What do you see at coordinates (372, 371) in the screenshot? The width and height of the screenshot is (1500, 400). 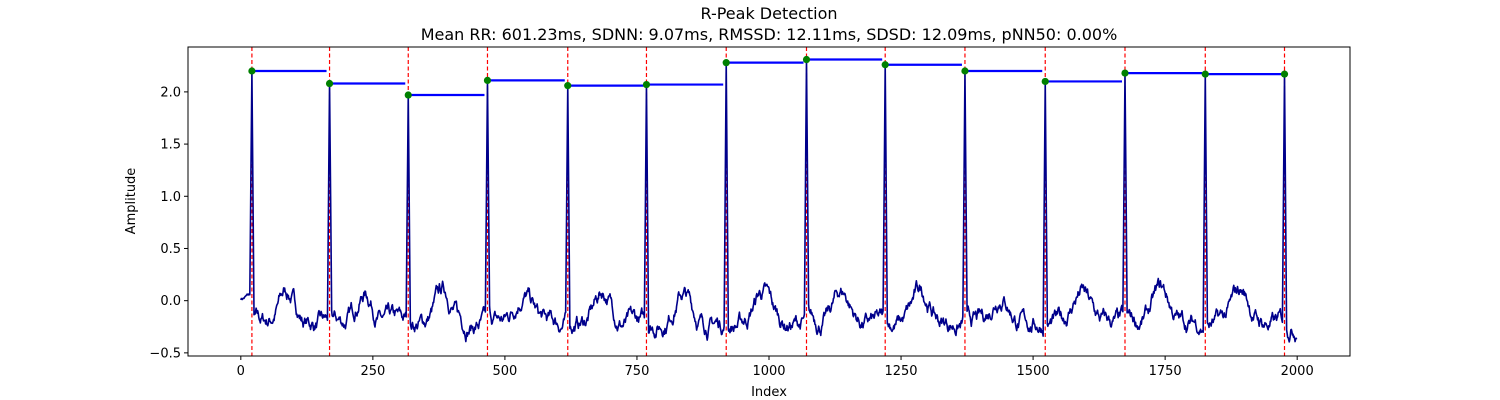 I see `x-tick-label: 250` at bounding box center [372, 371].